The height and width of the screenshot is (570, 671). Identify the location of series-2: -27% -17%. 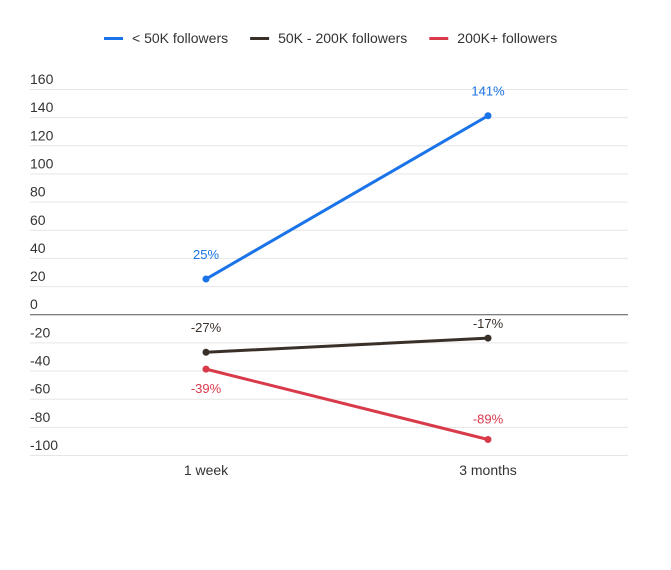
(347, 336).